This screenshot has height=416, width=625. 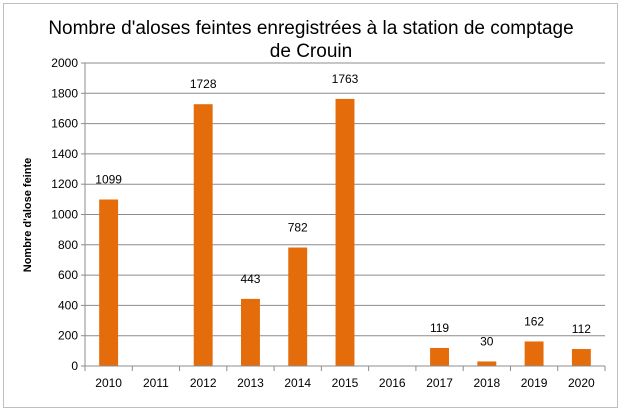 What do you see at coordinates (311, 51) in the screenshot?
I see `chart-title-line-2: de Crouin` at bounding box center [311, 51].